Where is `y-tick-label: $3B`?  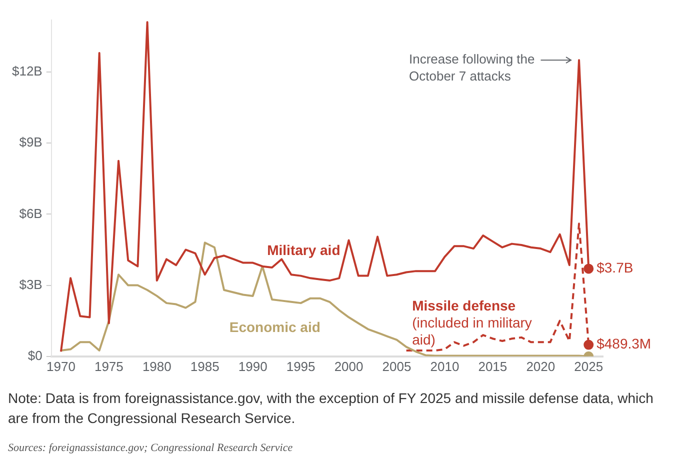 y-tick-label: $3B is located at coordinates (30, 284).